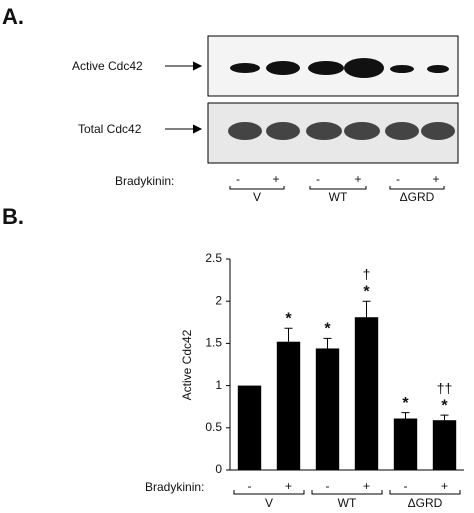 The image size is (474, 513). Describe the element at coordinates (213, 427) in the screenshot. I see `y-tick-label: 0.5` at that location.